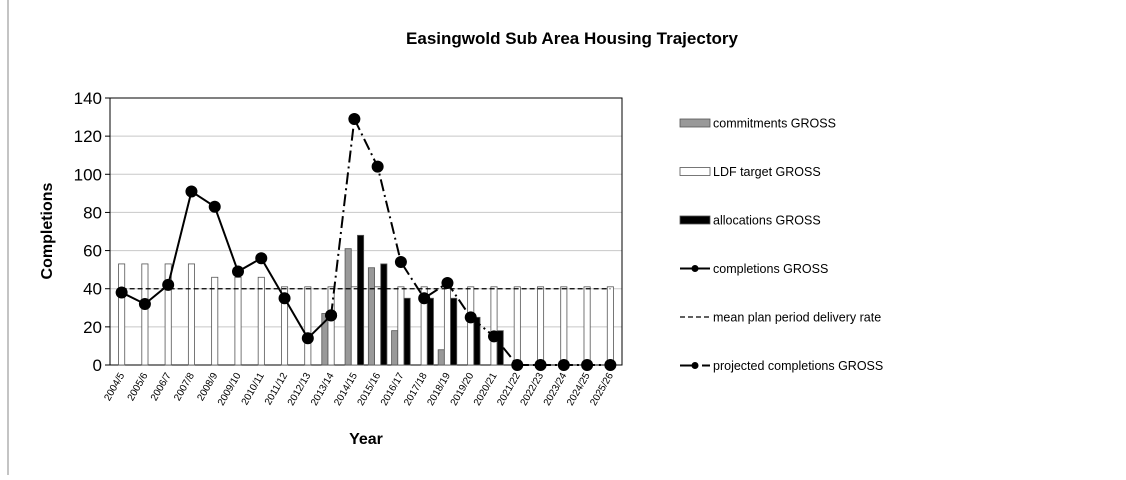 The height and width of the screenshot is (480, 1126). What do you see at coordinates (161, 387) in the screenshot?
I see `x-tick-label: 2006/7` at bounding box center [161, 387].